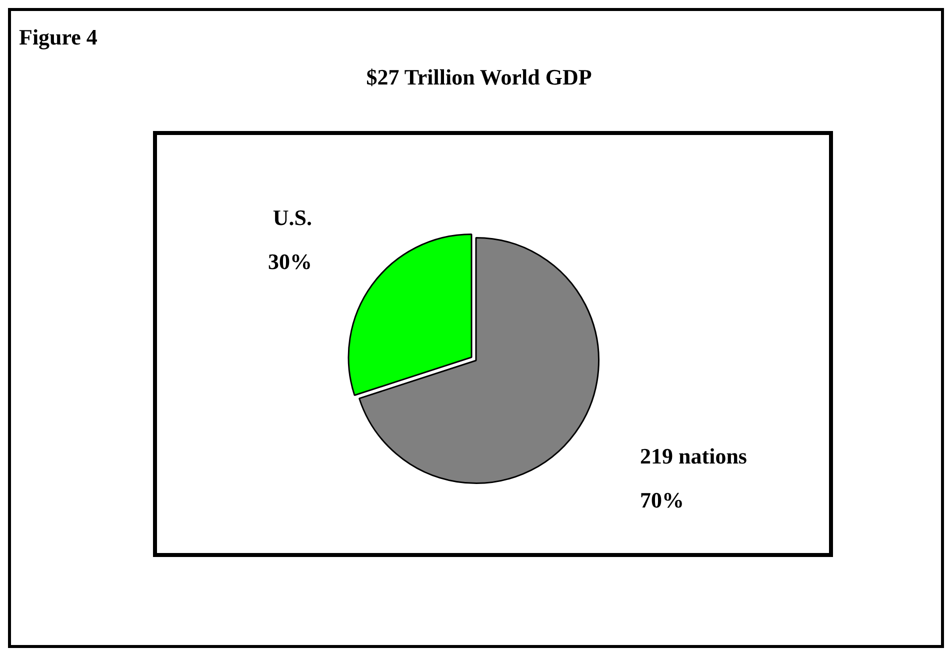 Image resolution: width=952 pixels, height=658 pixels. Describe the element at coordinates (694, 455) in the screenshot. I see `slice-label: 219 nations` at that location.